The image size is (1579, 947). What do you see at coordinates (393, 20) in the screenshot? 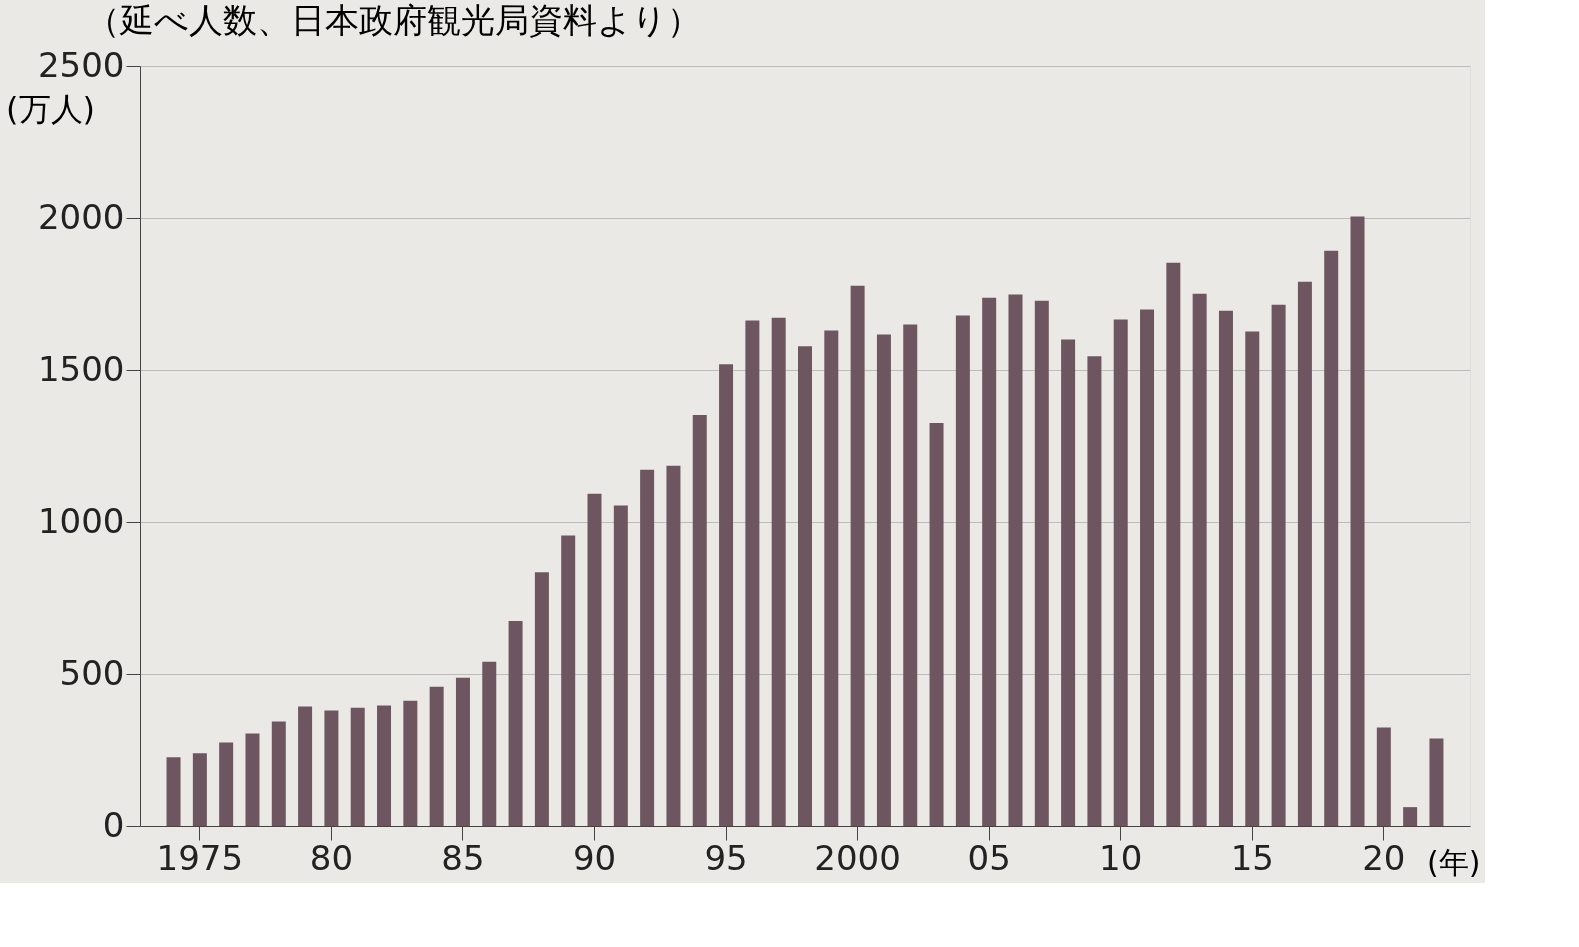
I see `chart-subtitle: （延べ人数、日本政府観光局資料より）` at bounding box center [393, 20].